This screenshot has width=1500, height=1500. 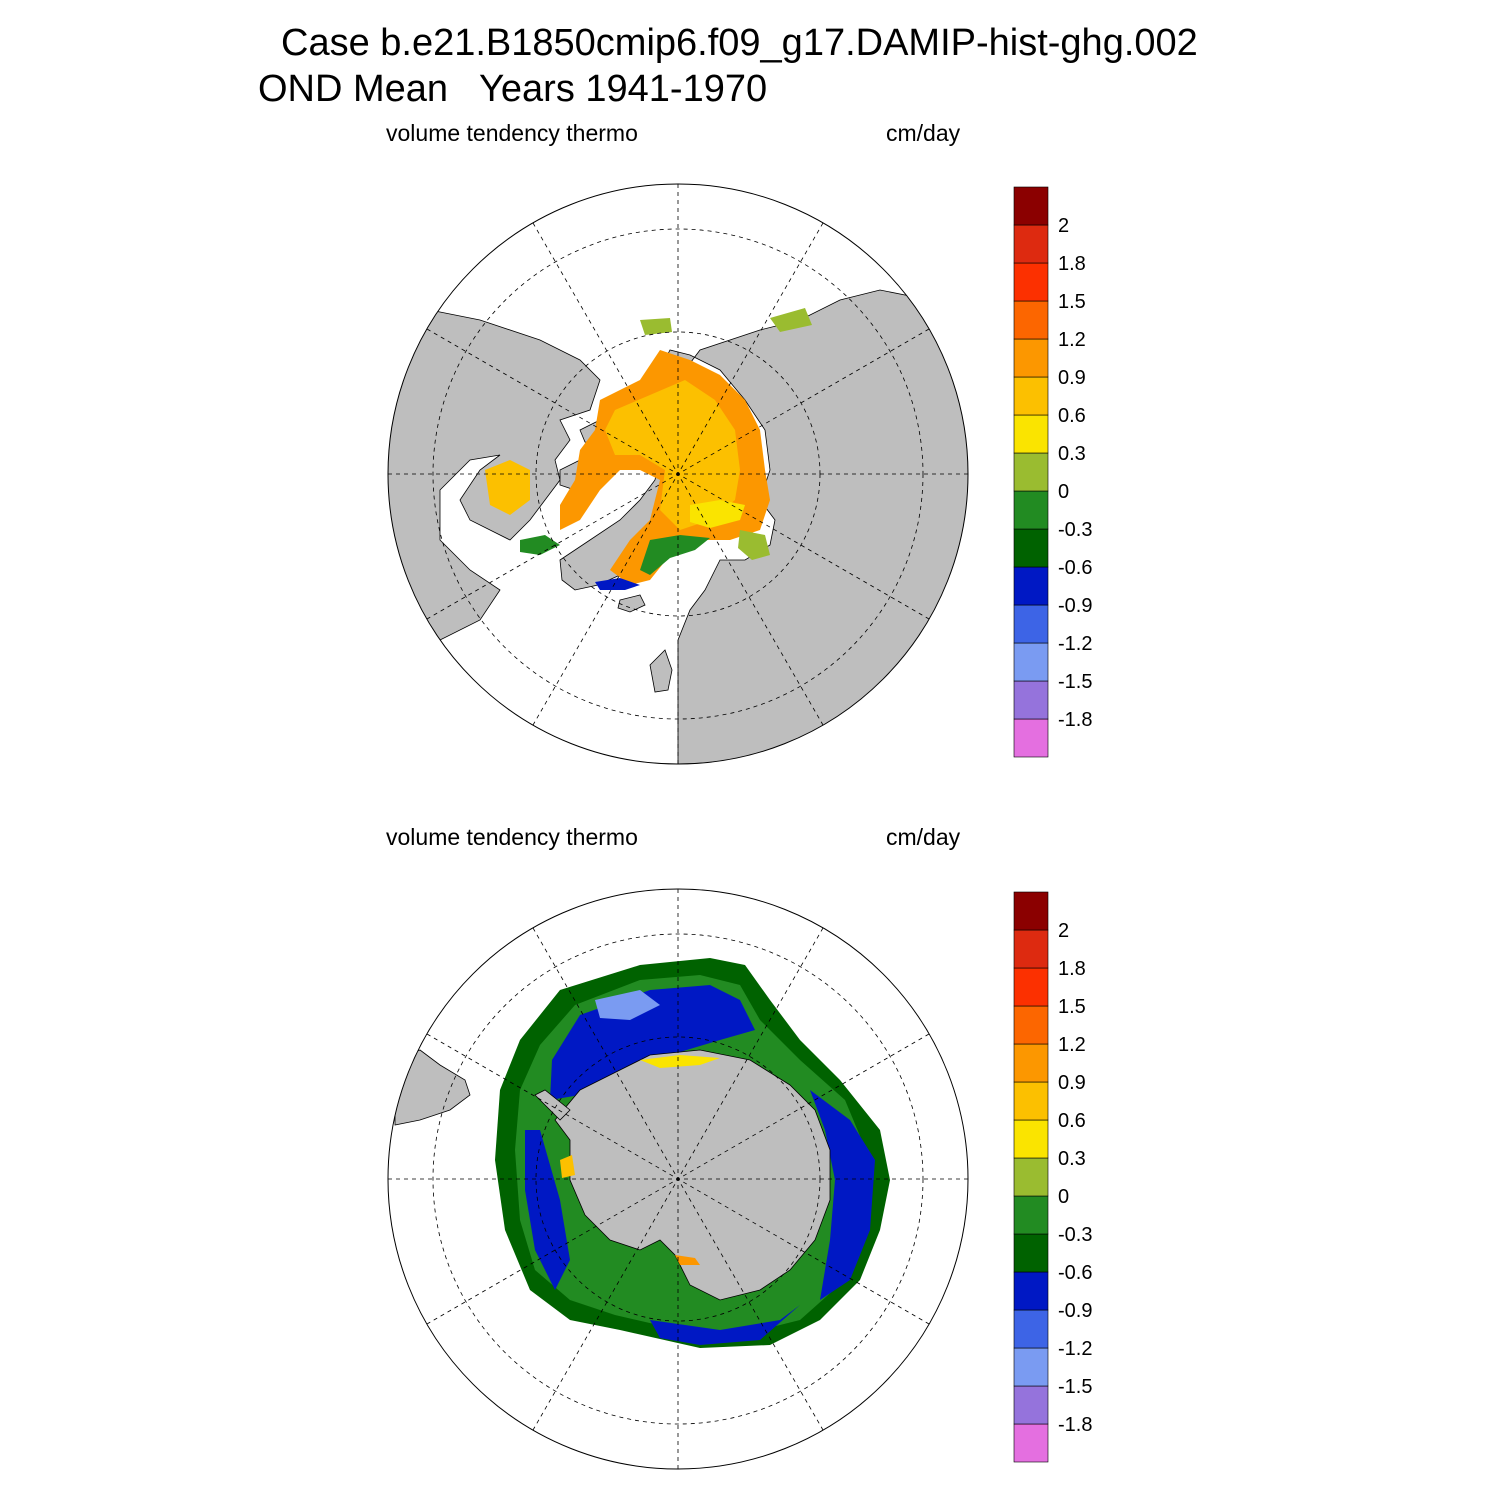 What do you see at coordinates (680, 1061) in the screenshot?
I see `coastal-ice-yellow` at bounding box center [680, 1061].